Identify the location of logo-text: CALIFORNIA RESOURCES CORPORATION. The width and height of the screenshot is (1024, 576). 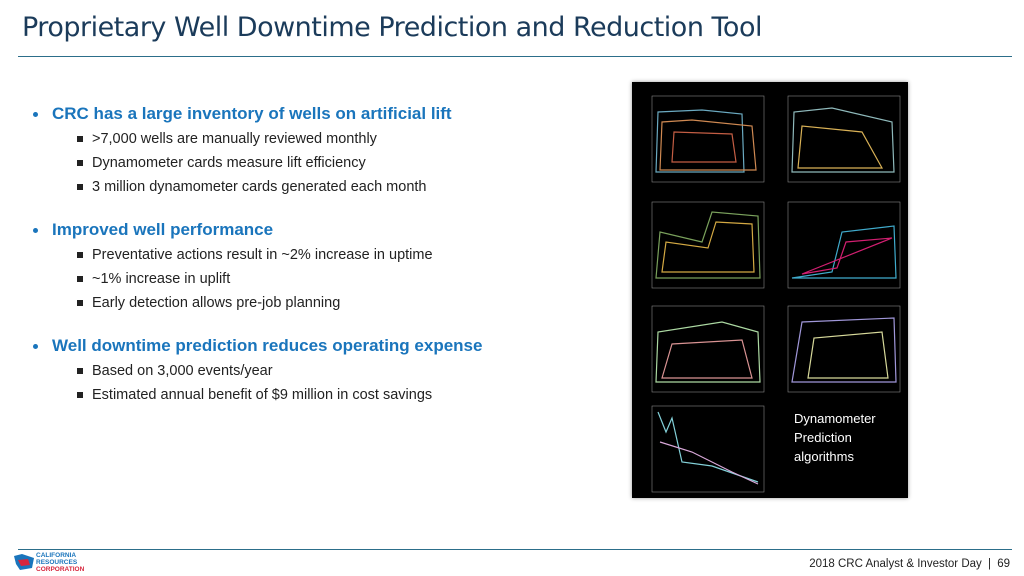
(60, 562).